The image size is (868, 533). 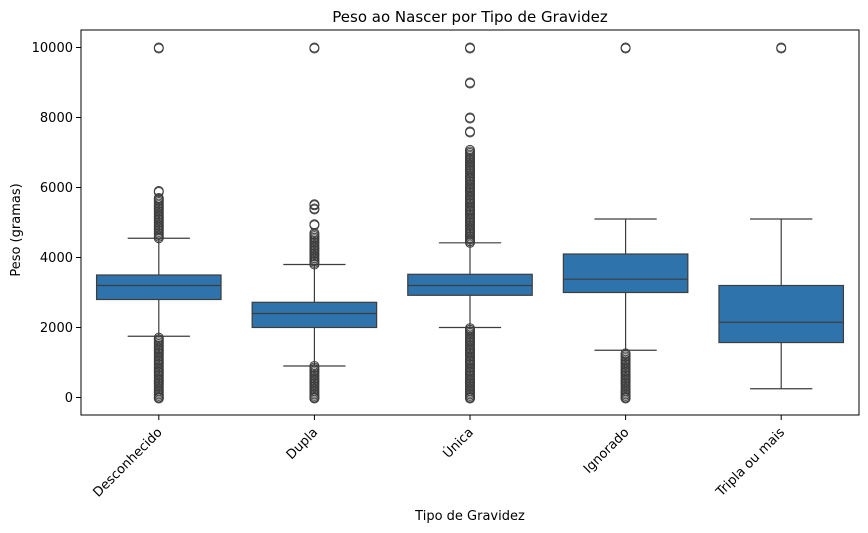 What do you see at coordinates (56, 258) in the screenshot?
I see `y-tick-label: 4000` at bounding box center [56, 258].